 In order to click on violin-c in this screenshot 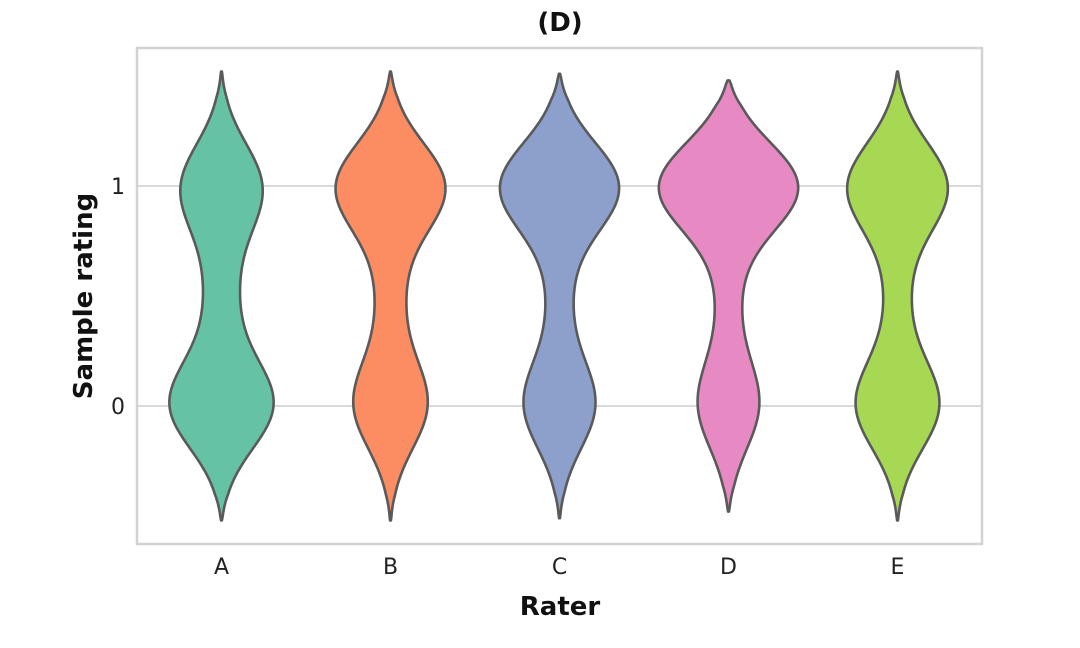, I will do `click(559, 296)`.